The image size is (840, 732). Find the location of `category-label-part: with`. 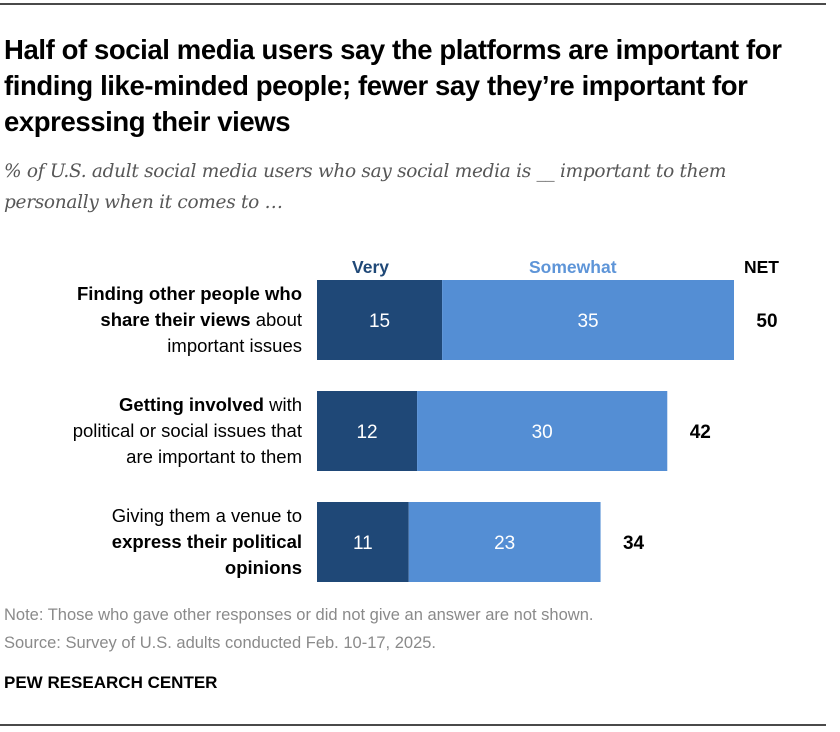

category-label-part: with is located at coordinates (282, 404).